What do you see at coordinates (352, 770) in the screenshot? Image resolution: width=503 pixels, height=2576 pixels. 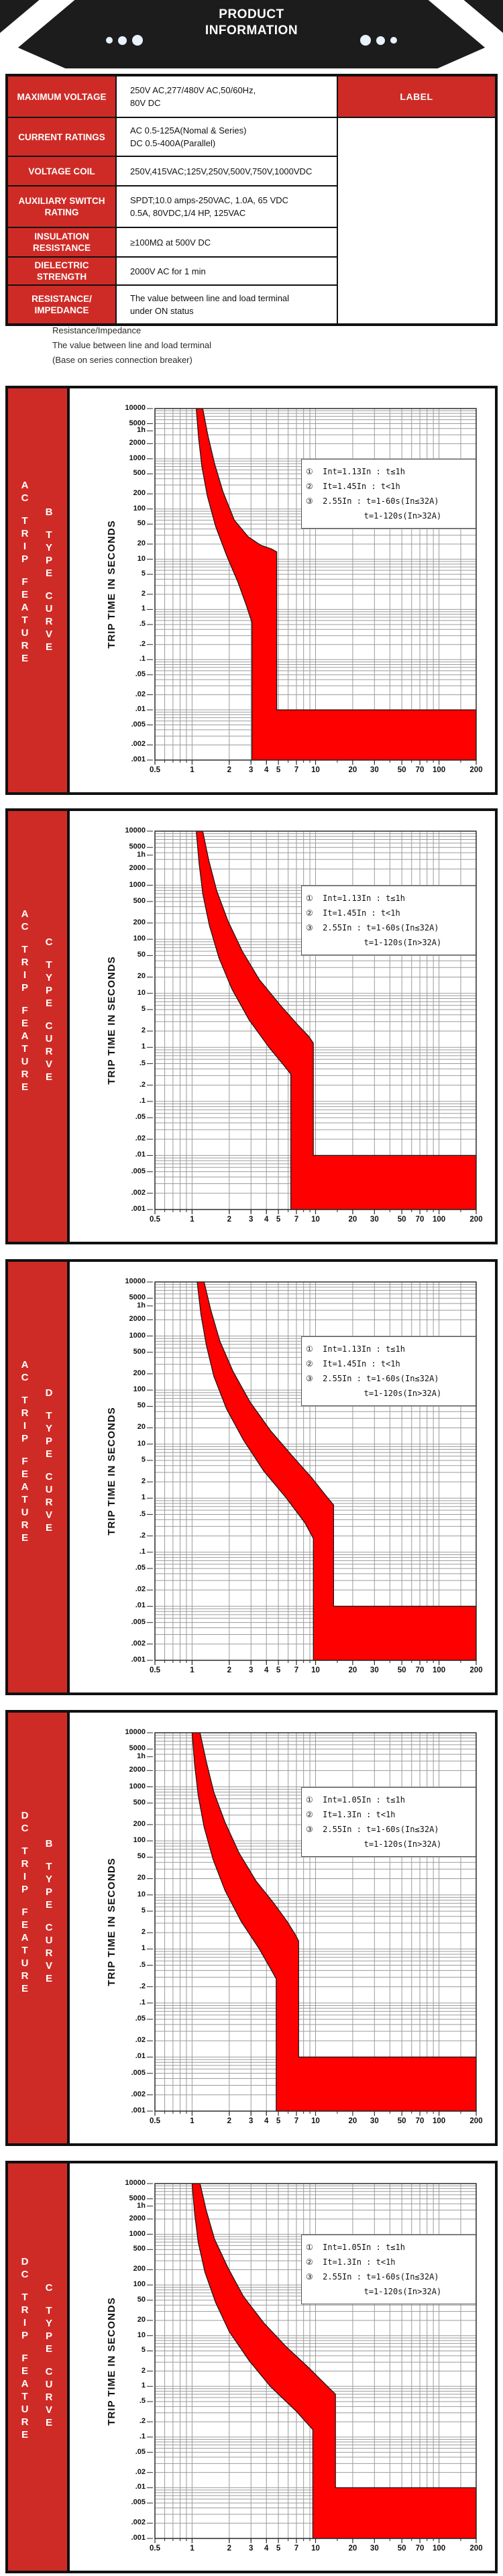 I see `x-axis-label: 20` at bounding box center [352, 770].